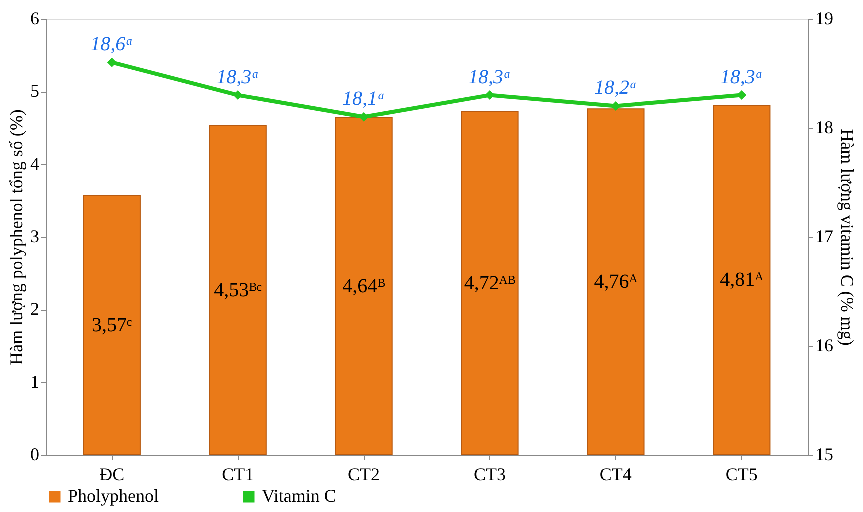 The width and height of the screenshot is (863, 512). Describe the element at coordinates (825, 18) in the screenshot. I see `y2-tick-label: 19` at that location.